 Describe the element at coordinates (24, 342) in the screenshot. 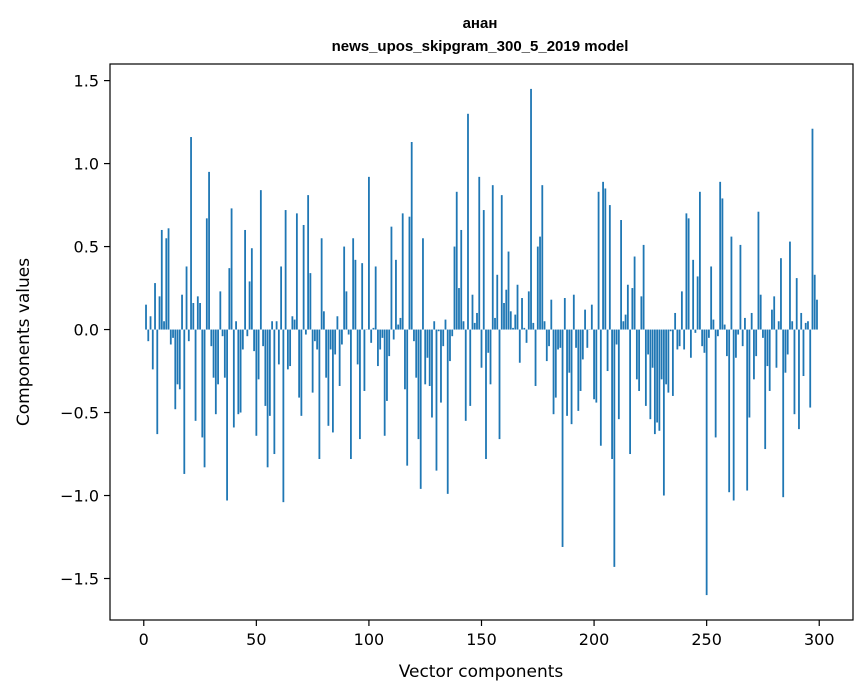

I see `y-axis-label: Components values` at that location.